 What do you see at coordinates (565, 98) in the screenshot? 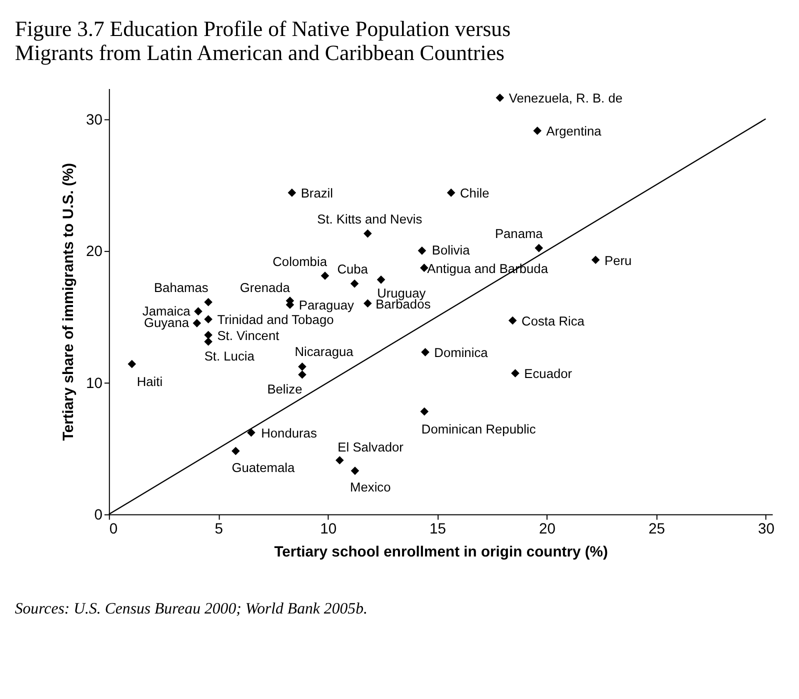
I see `annotation: Venezuela, R. B. de` at bounding box center [565, 98].